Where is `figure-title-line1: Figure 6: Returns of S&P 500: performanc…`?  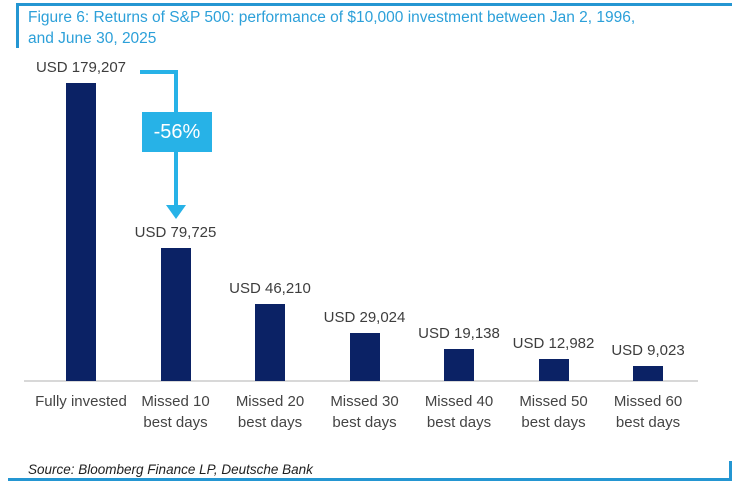 figure-title-line1: Figure 6: Returns of S&P 500: performanc… is located at coordinates (332, 17).